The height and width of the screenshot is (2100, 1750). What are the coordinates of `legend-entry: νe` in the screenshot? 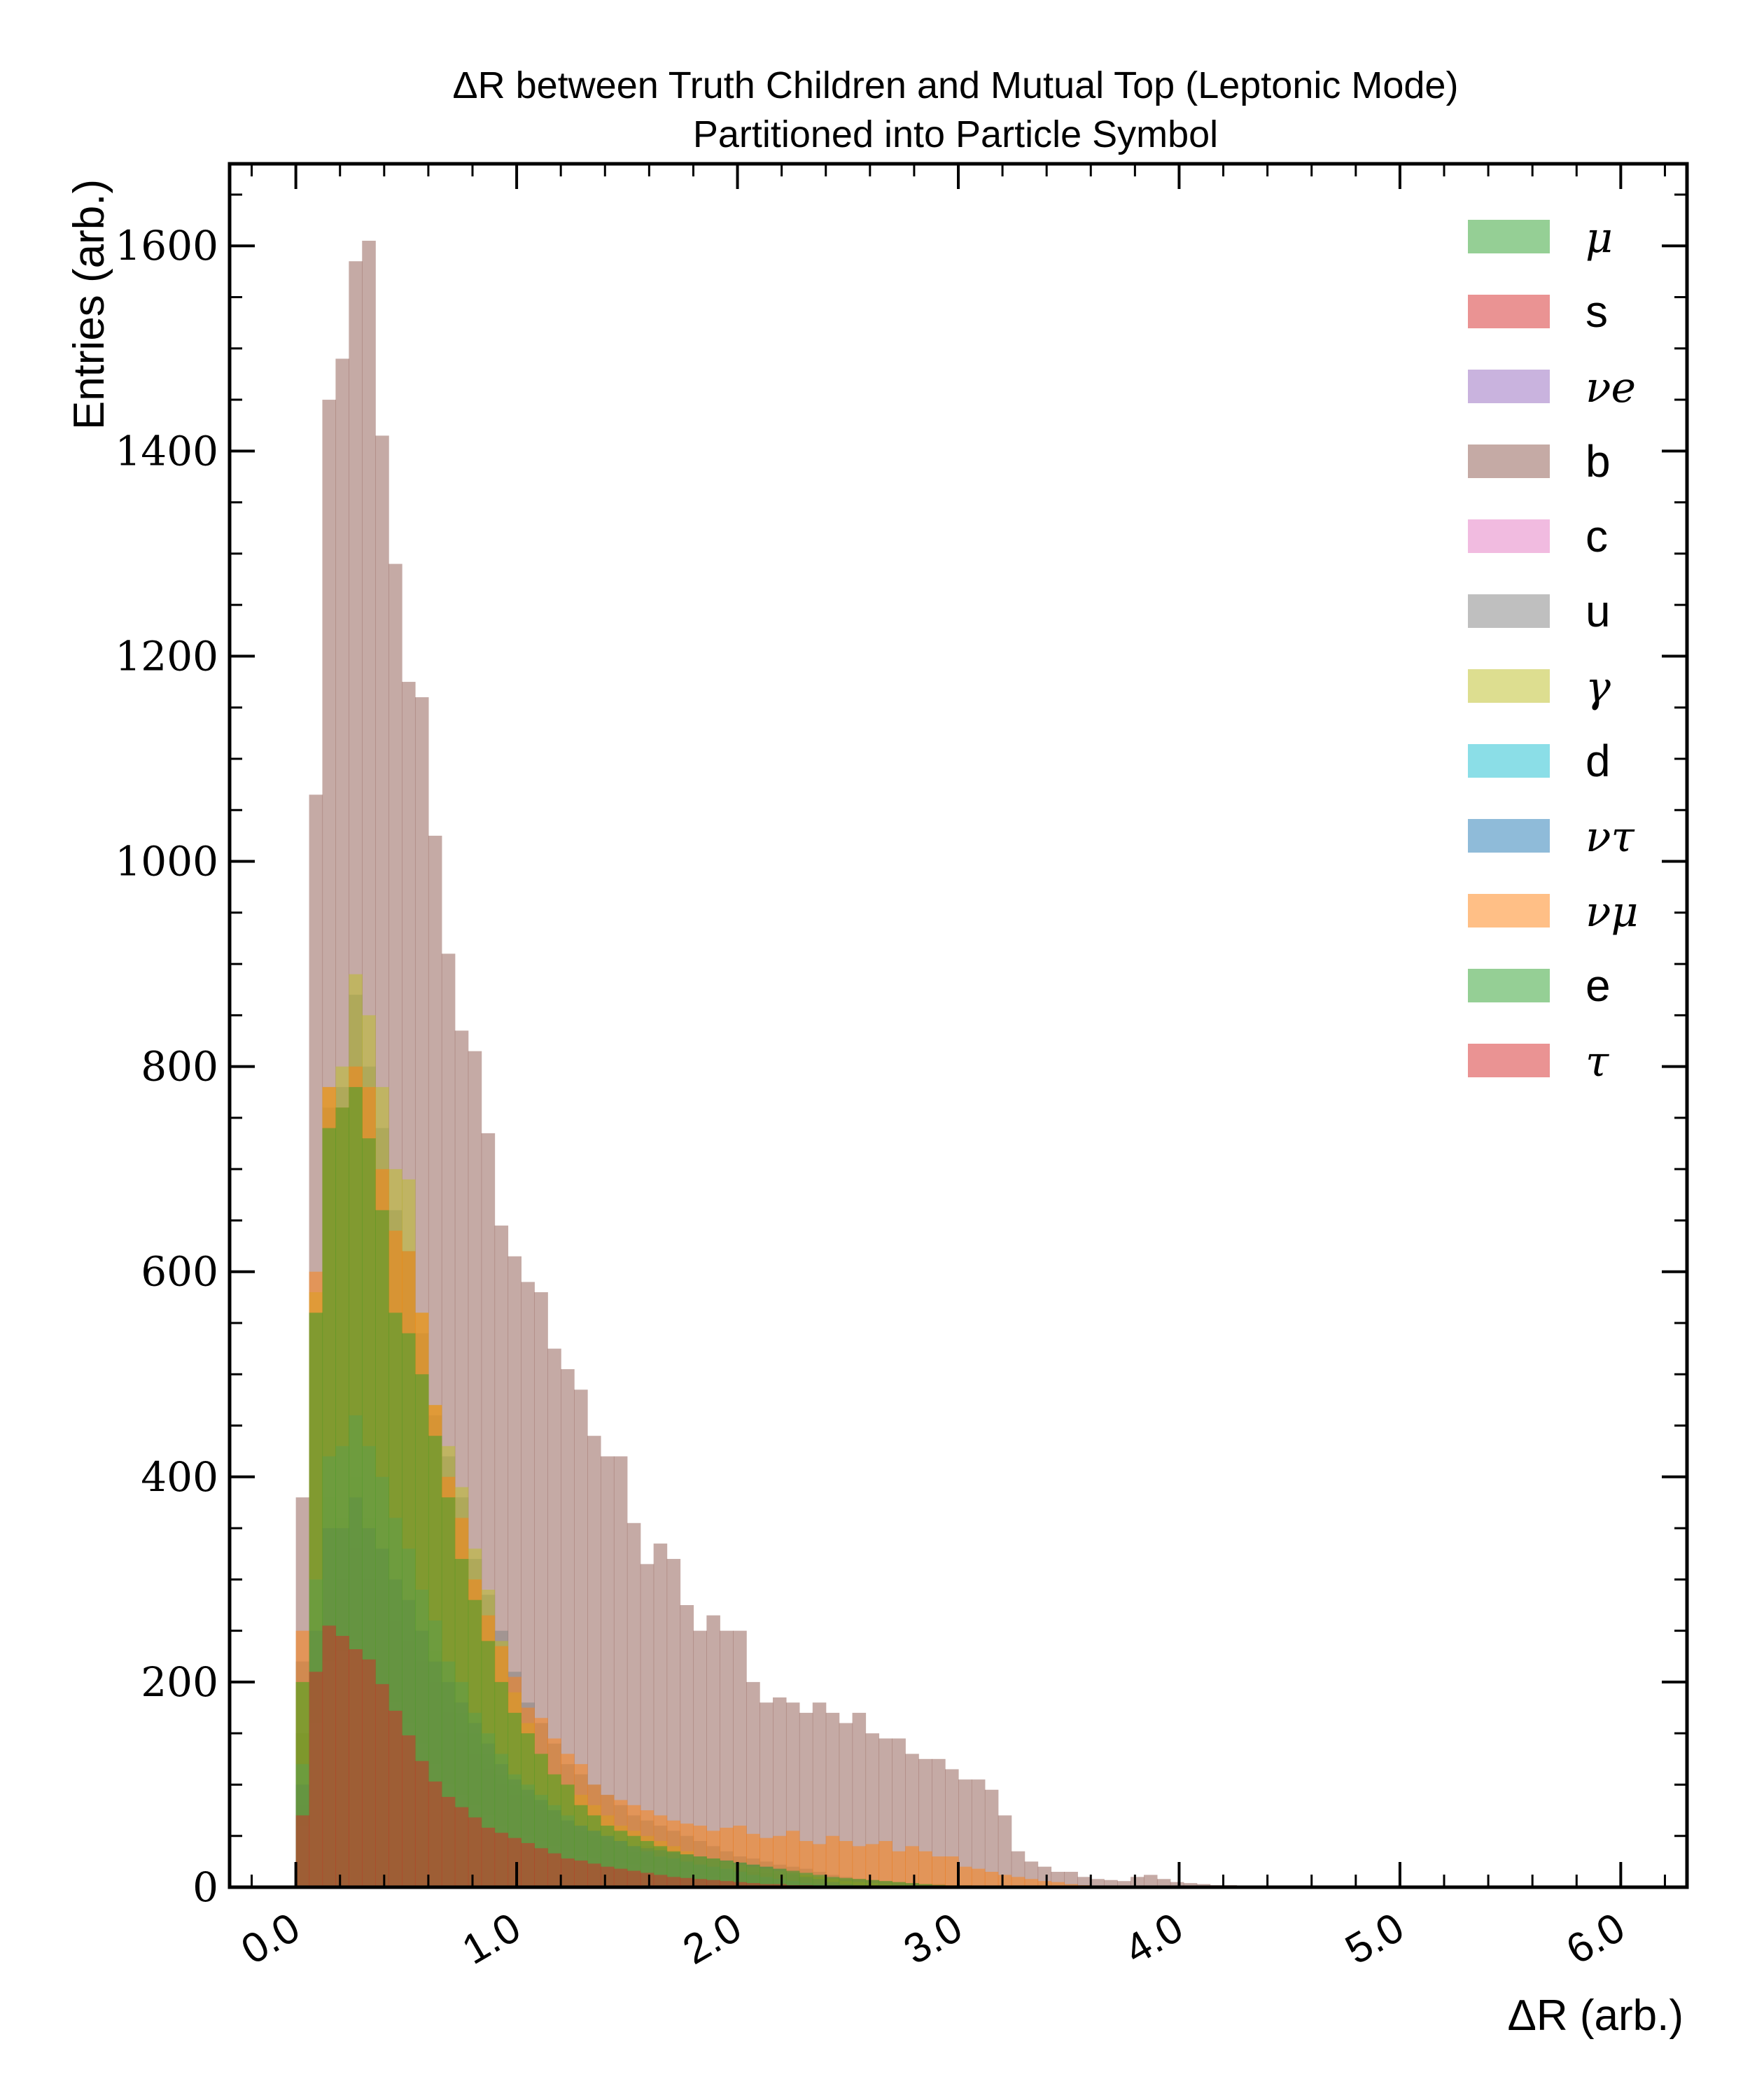 It's located at (1552, 387).